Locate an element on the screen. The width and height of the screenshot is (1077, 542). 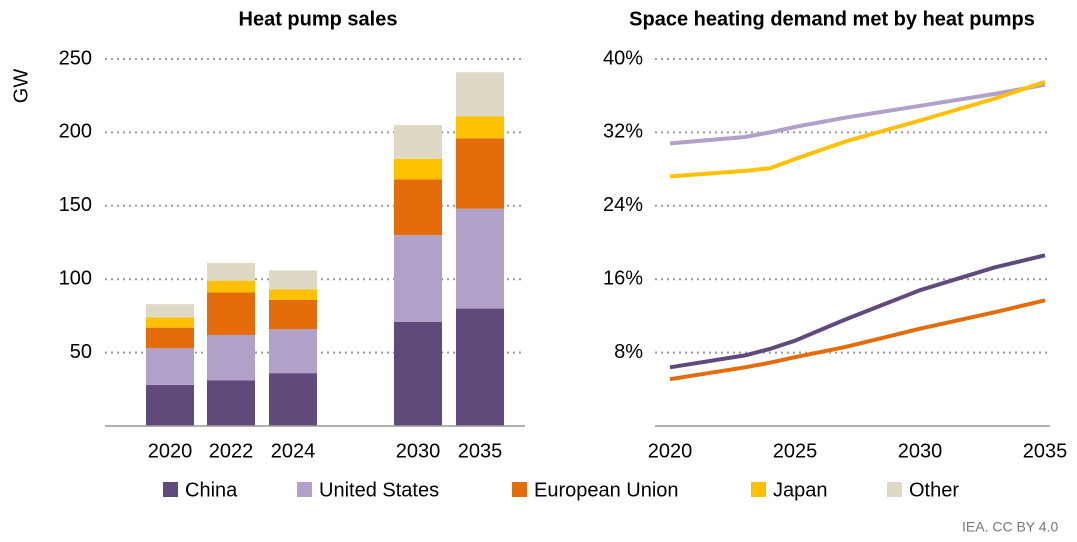
y-tick-label: 250 is located at coordinates (75, 58).